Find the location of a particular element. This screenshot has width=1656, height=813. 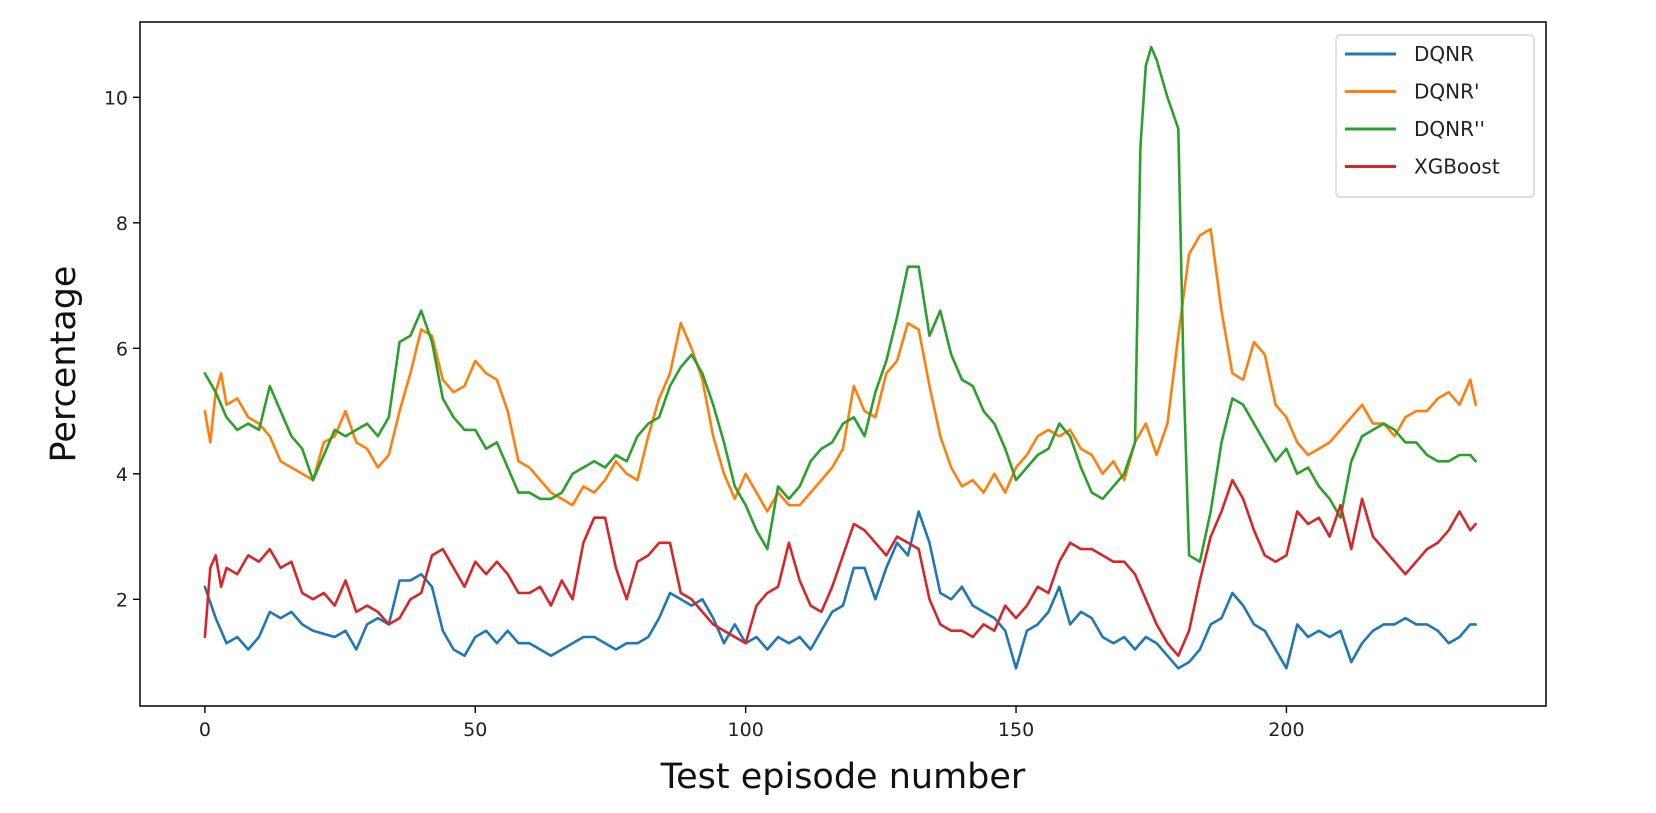

y-tick-label: 2 is located at coordinates (122, 600).